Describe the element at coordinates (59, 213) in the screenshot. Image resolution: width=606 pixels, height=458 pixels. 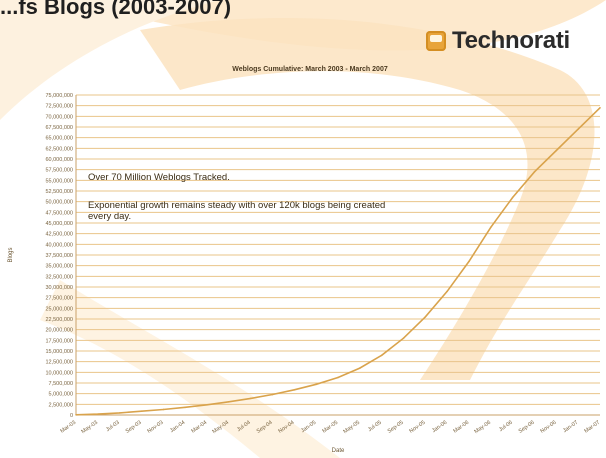
I see `y-tick-label: 47,500,000` at that location.